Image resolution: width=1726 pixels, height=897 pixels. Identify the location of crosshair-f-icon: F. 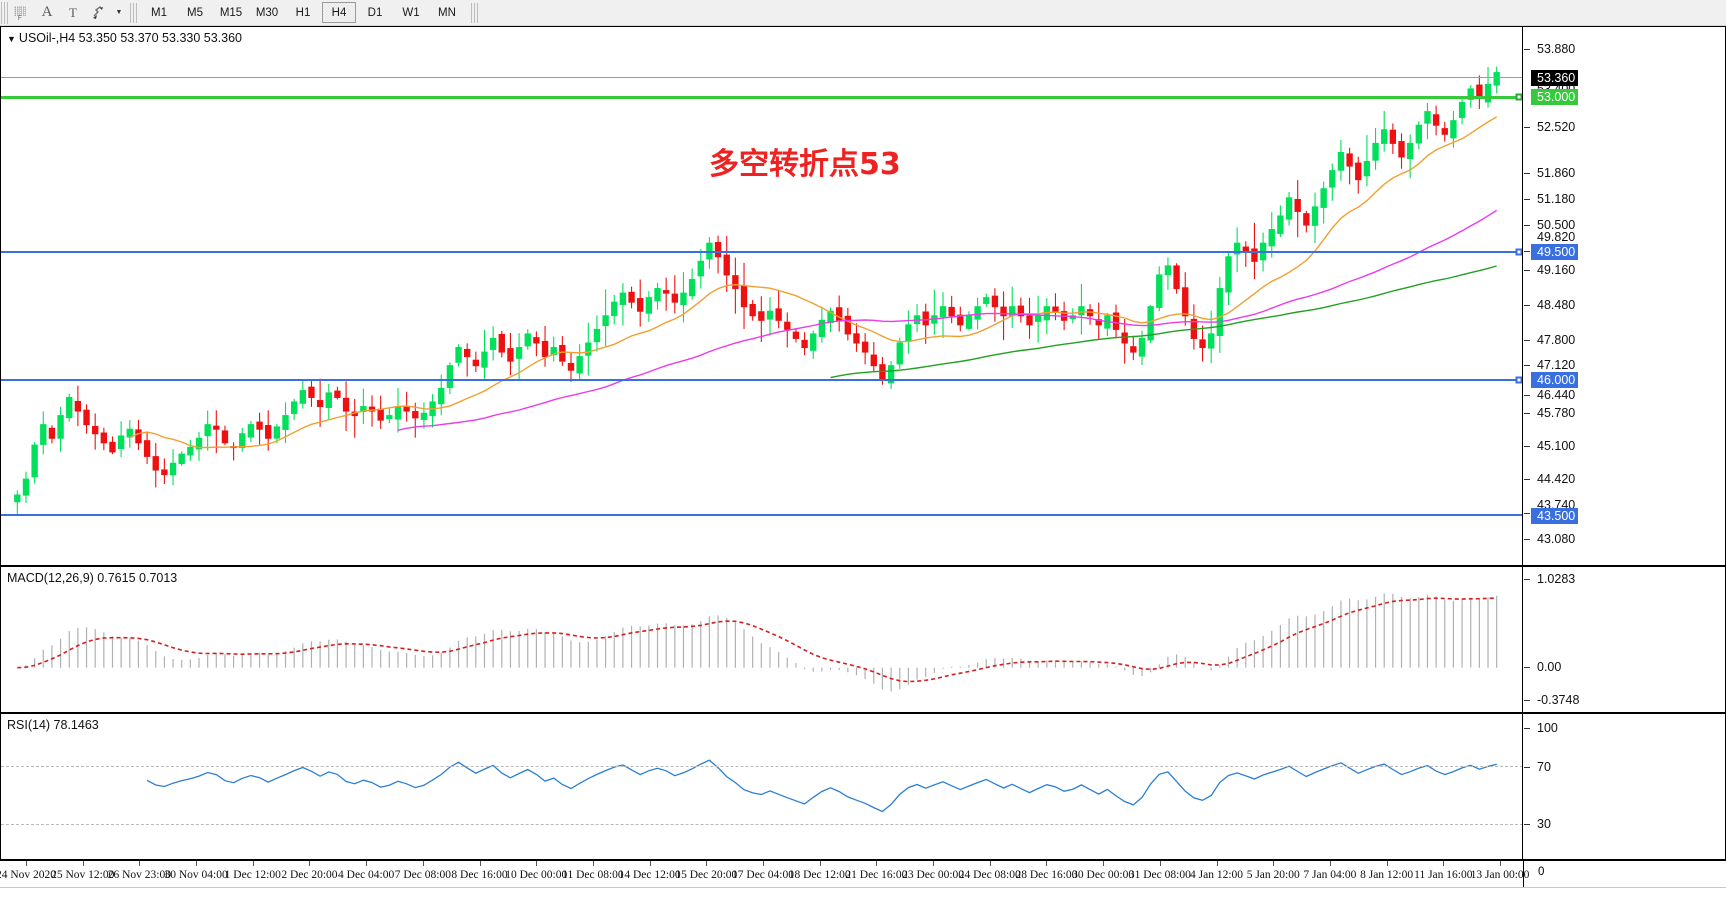
(21, 13).